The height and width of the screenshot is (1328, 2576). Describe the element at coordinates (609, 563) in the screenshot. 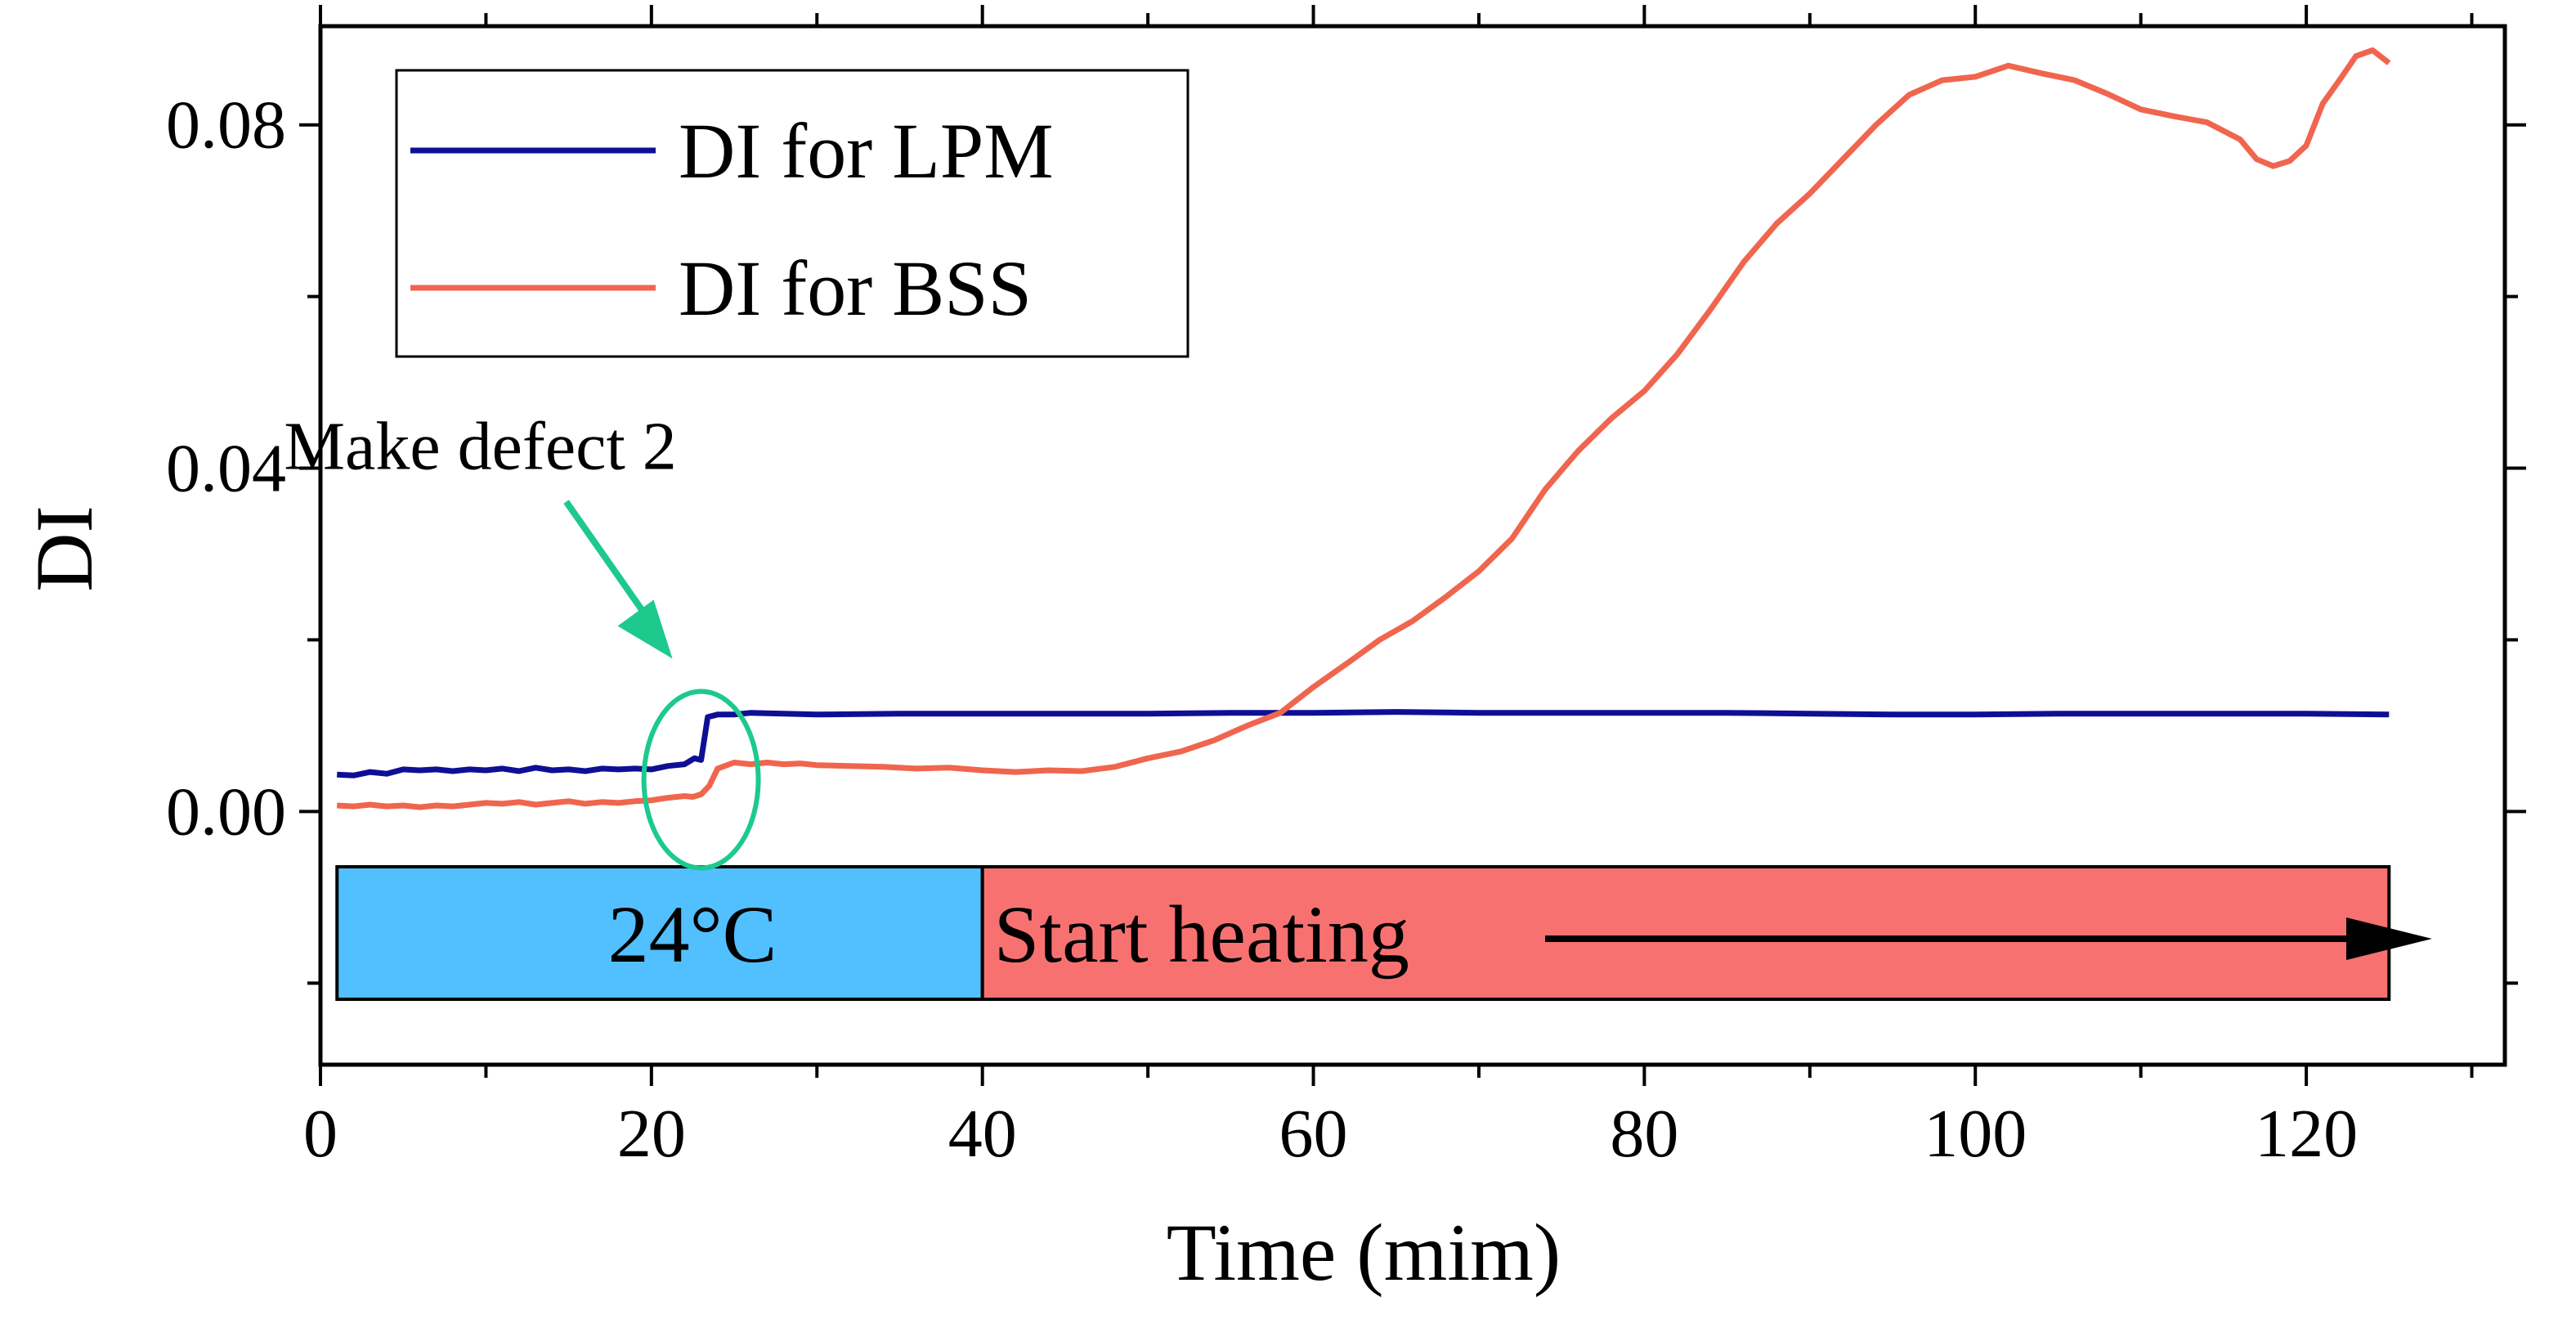

I see `annotation-arrow-line` at that location.